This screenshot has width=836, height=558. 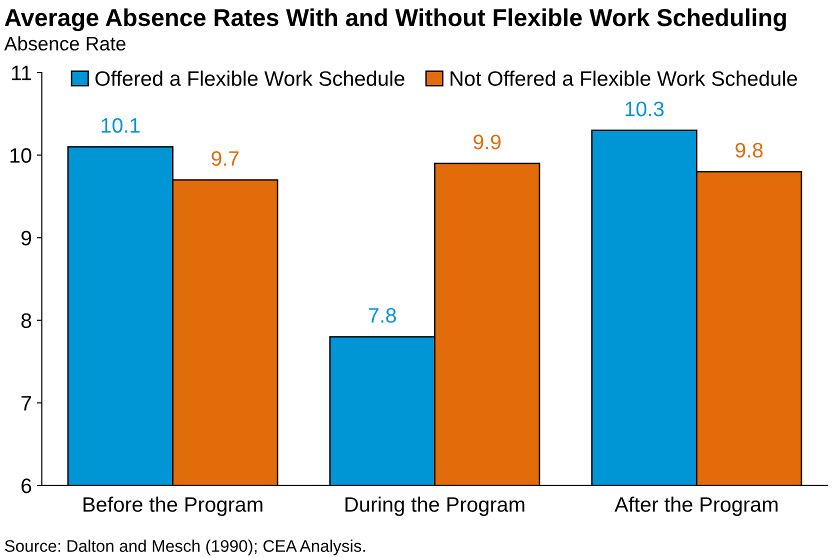 What do you see at coordinates (487, 142) in the screenshot?
I see `data-label: 9.9` at bounding box center [487, 142].